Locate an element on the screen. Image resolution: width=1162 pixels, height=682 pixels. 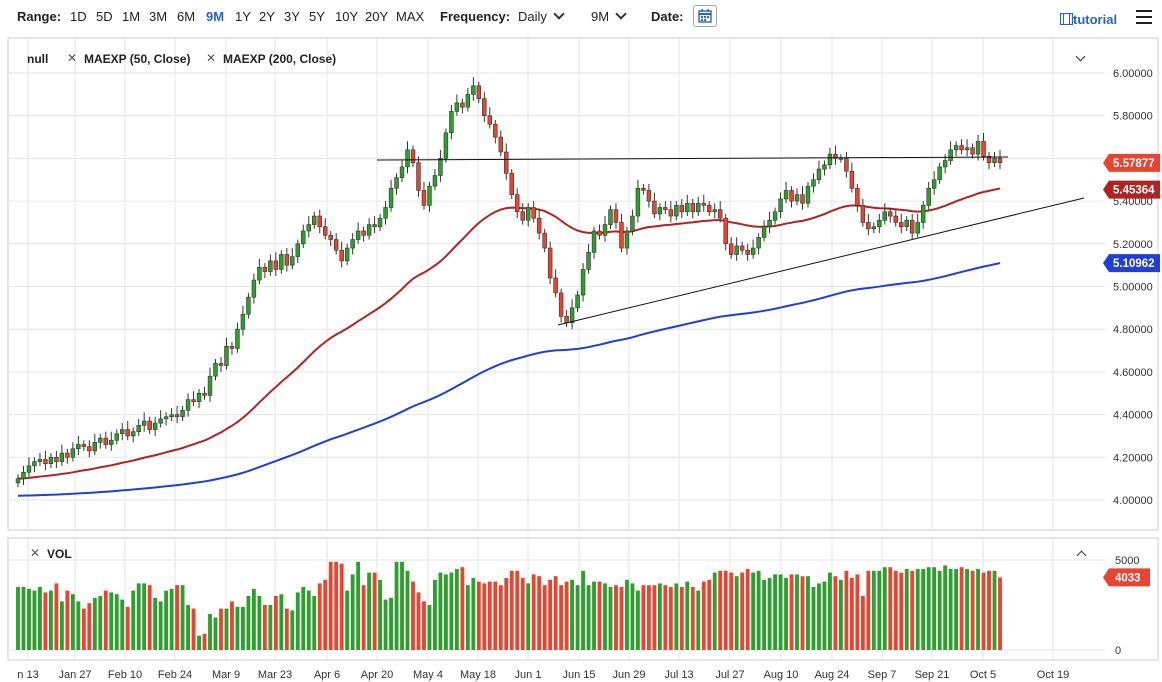
remove-ma200-icon: ✕ is located at coordinates (211, 58).